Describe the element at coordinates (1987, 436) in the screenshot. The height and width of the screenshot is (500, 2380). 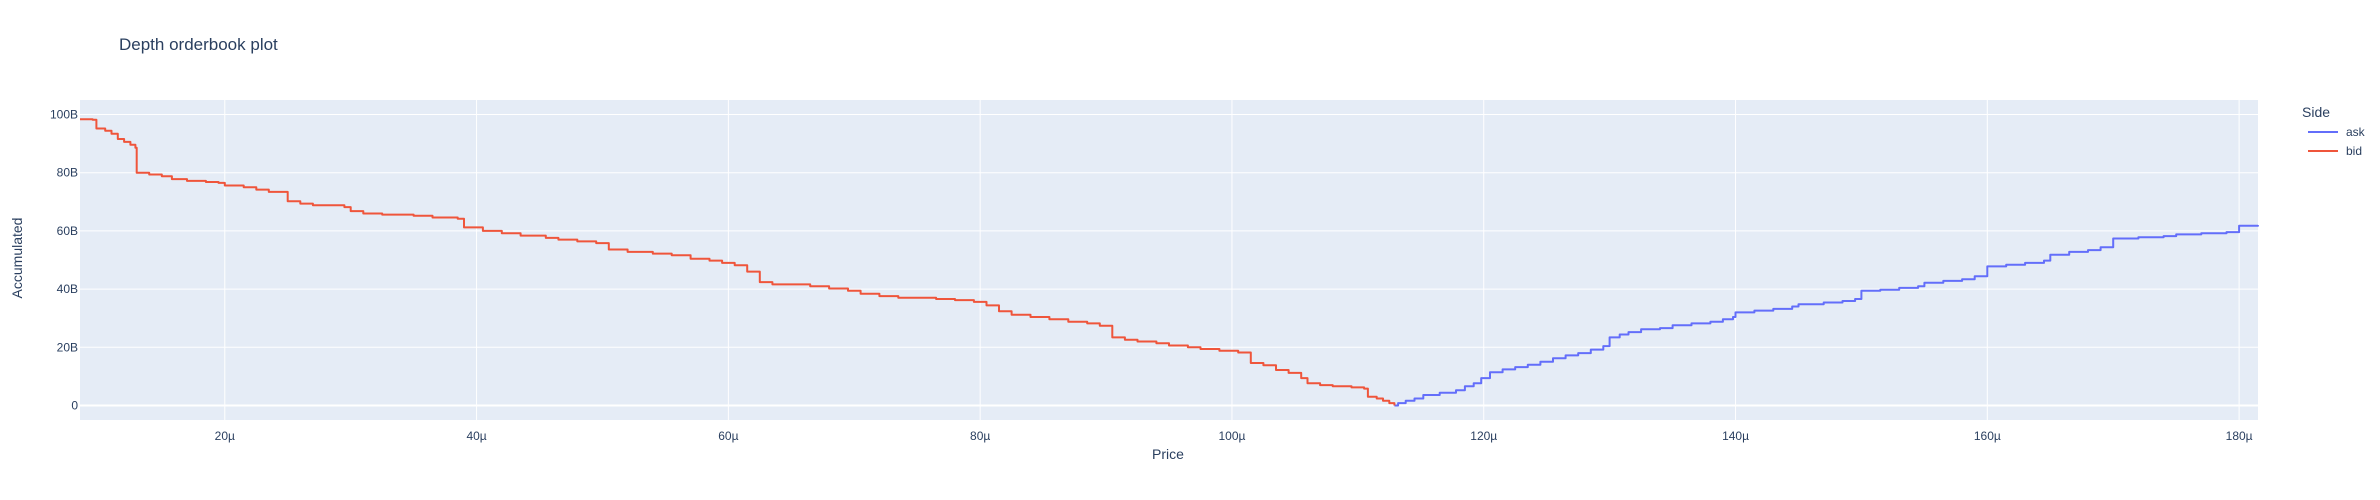
I see `x-tick-label: 160µ` at that location.